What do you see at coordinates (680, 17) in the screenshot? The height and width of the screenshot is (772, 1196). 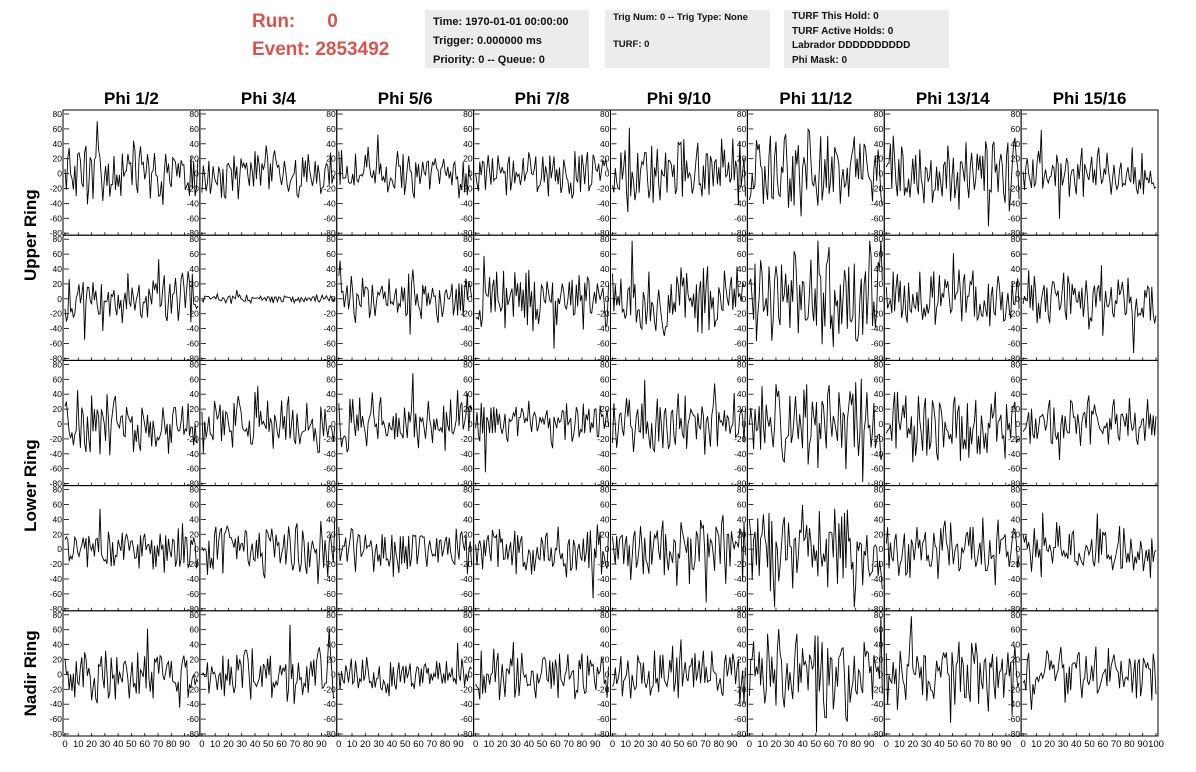 I see `trig-num-text: Trig Num: 0 -- Trig Type: None` at bounding box center [680, 17].